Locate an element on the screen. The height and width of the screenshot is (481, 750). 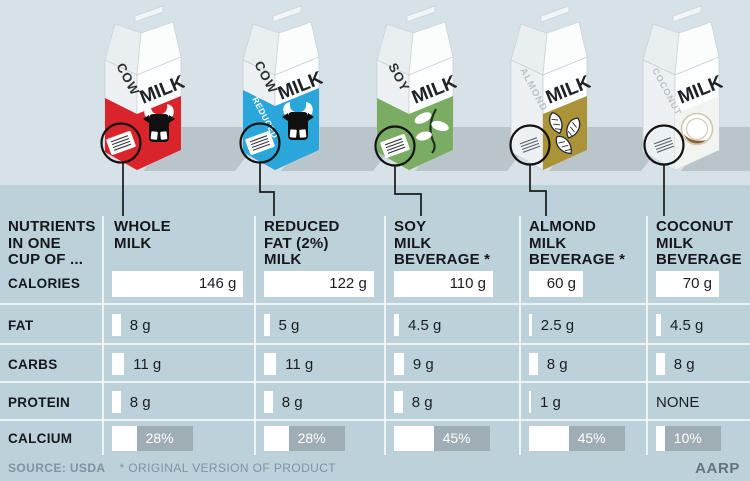
calories-cell-reduced: 122 g is located at coordinates (320, 283).